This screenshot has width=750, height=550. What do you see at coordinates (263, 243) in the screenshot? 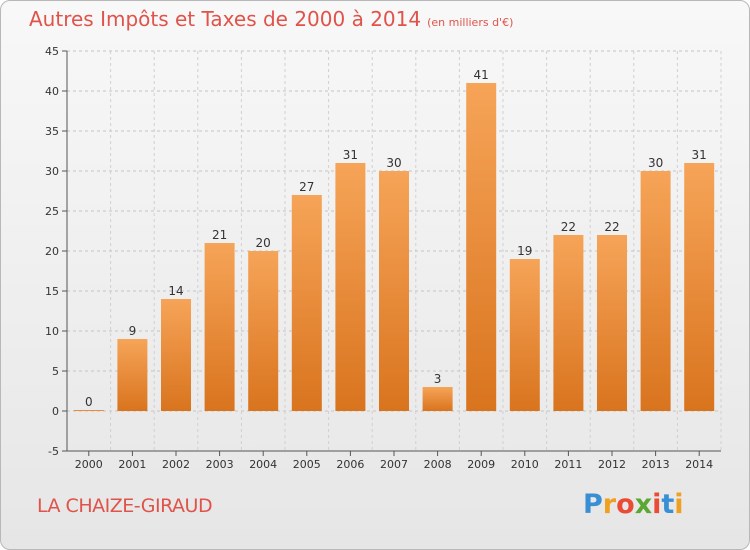
I see `bar-value-label: 20` at bounding box center [263, 243].